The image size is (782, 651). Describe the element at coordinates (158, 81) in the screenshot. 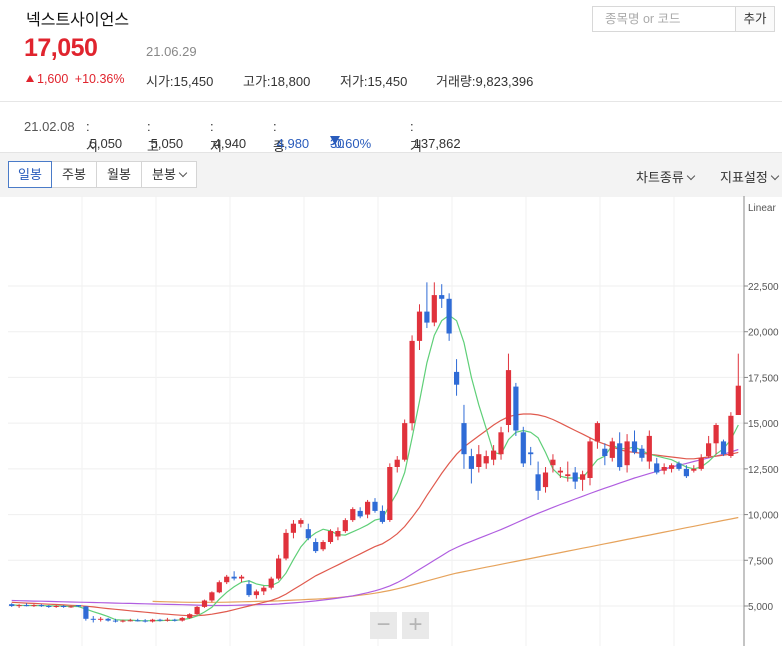

I see `open-label: 시가` at that location.